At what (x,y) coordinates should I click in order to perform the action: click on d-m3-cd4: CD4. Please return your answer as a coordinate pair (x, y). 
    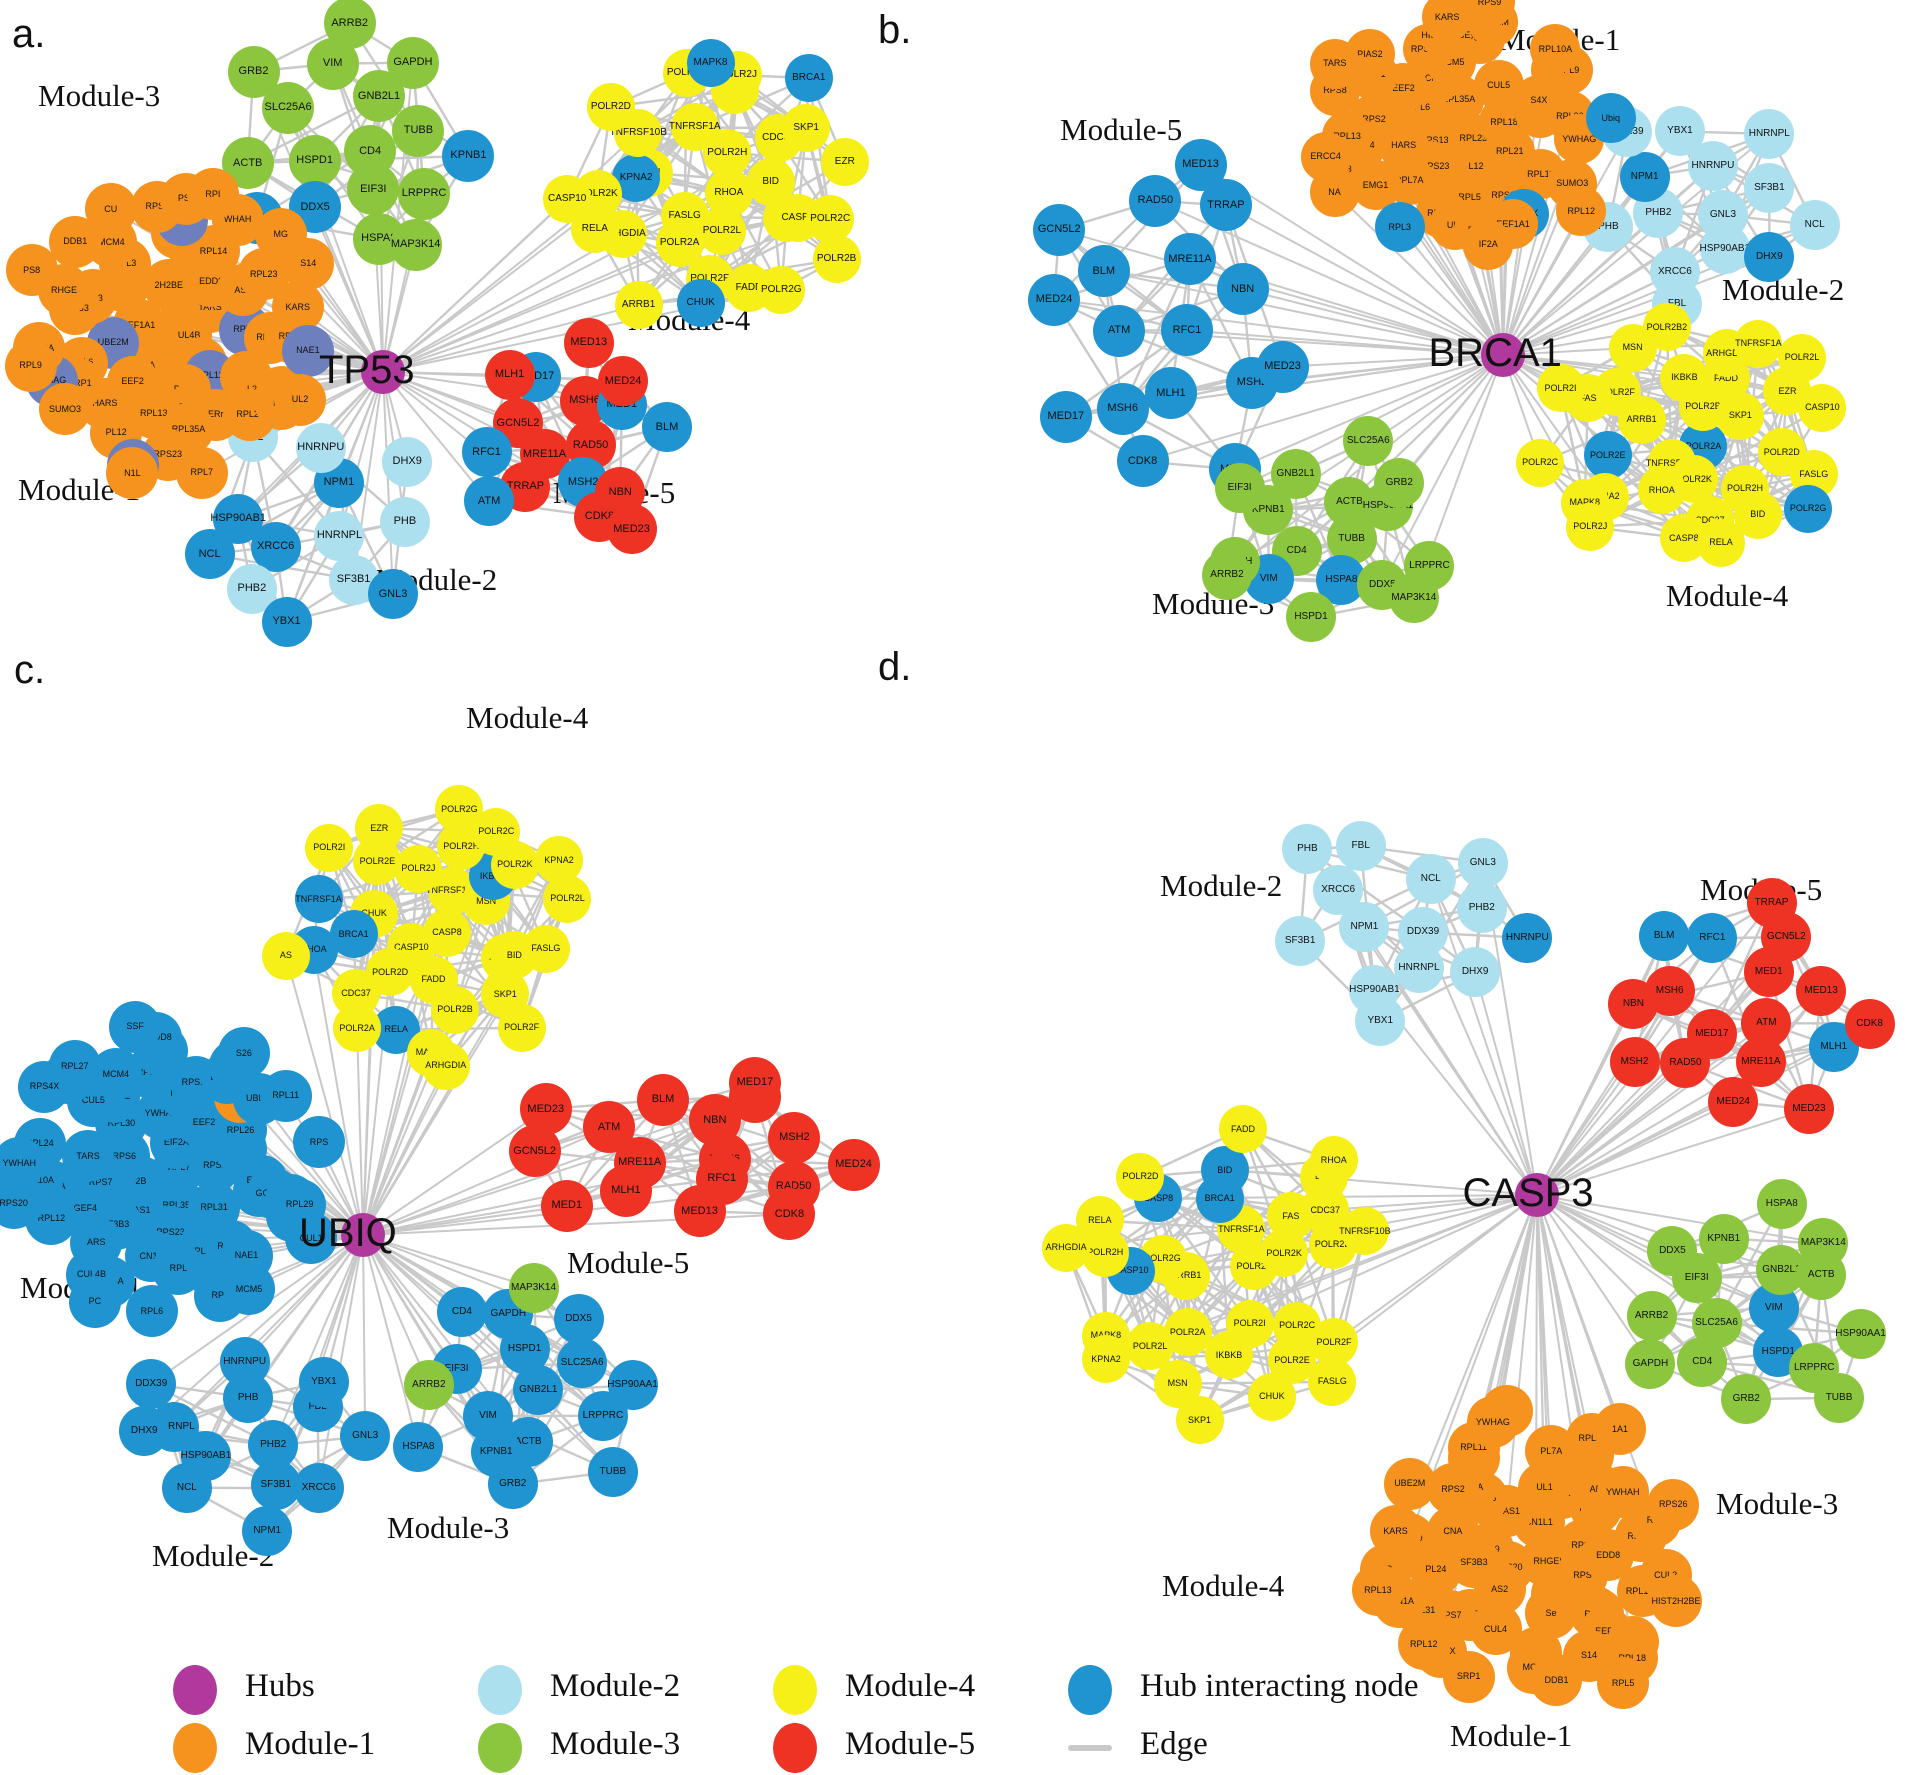
    Looking at the image, I should click on (1702, 1362).